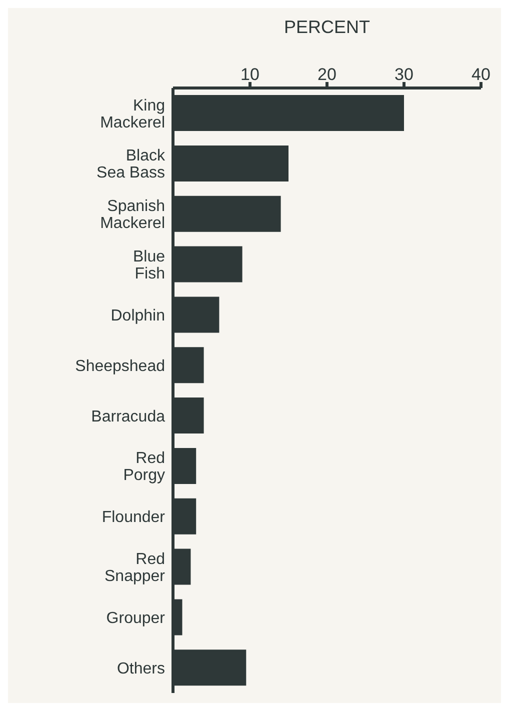 Image resolution: width=509 pixels, height=711 pixels. I want to click on x-tick-label: 40, so click(481, 74).